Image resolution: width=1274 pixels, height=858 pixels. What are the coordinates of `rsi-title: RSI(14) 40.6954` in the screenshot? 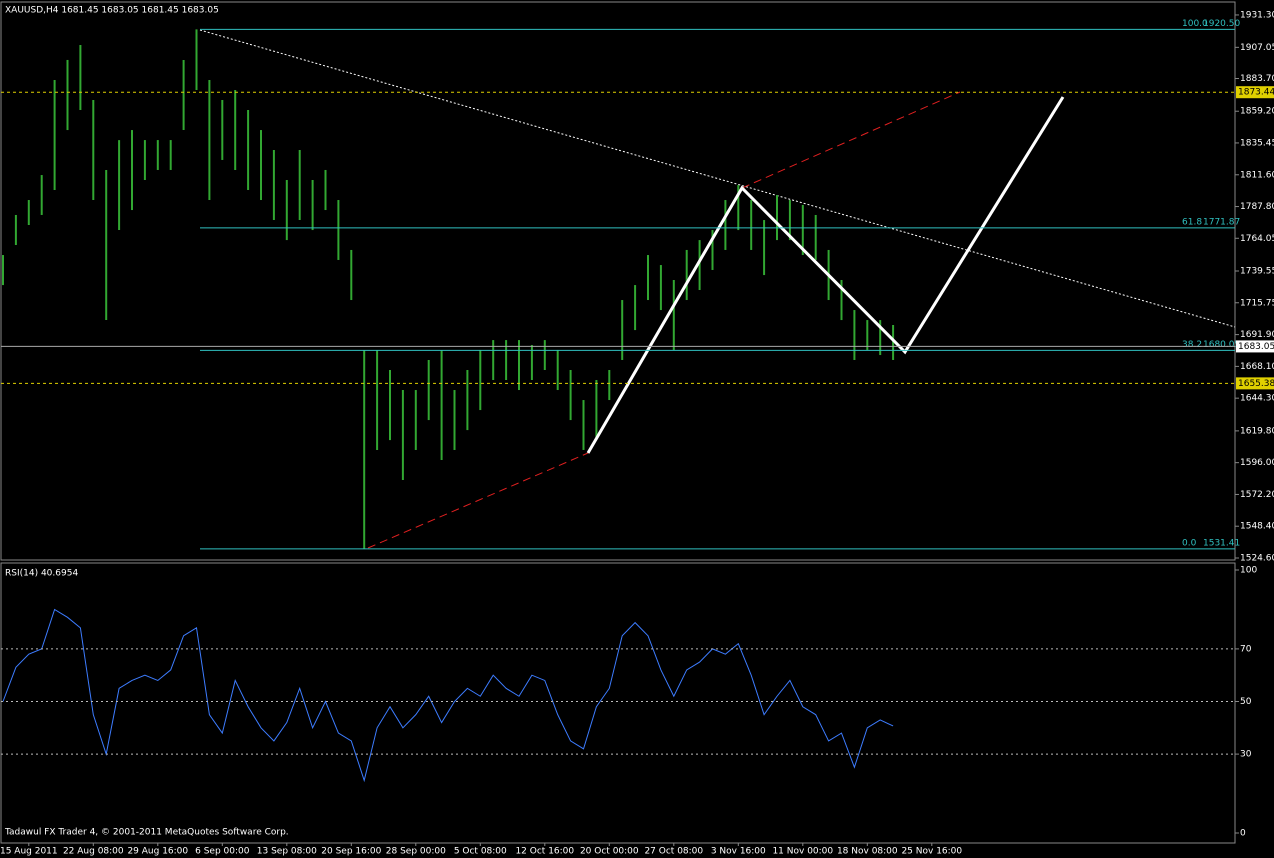 It's located at (41, 574).